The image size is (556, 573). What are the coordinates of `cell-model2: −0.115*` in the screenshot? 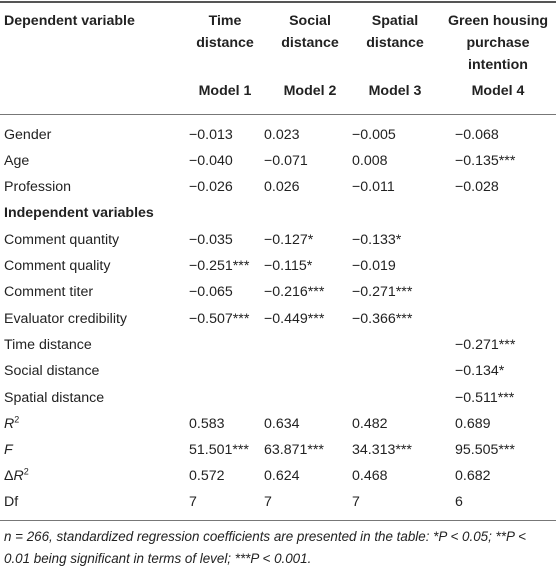 It's located at (288, 266).